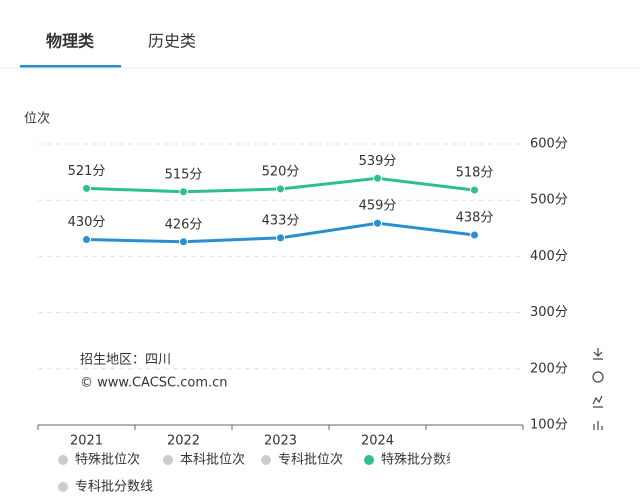 This screenshot has height=503, width=640. I want to click on y-tick-label: 300分, so click(549, 312).